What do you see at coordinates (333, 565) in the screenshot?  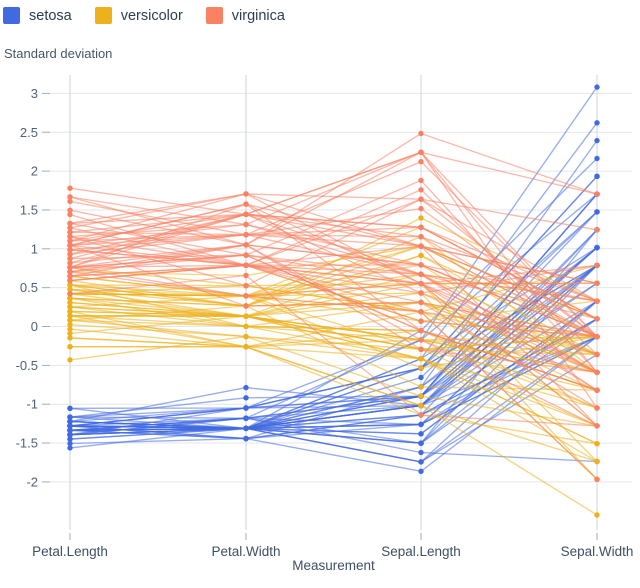 I see `x-axis-title: Measurement` at bounding box center [333, 565].